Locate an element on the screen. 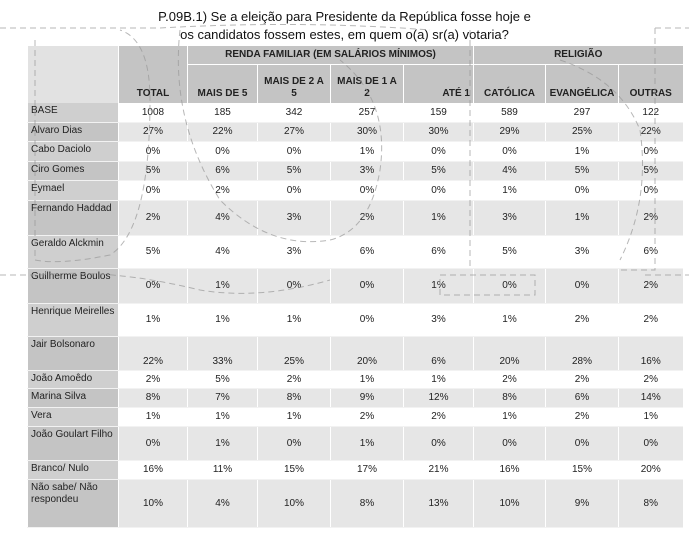 This screenshot has height=538, width=689. table-row: Geraldo Alckmin 5% 4% 3% 6% 6% 5% 3% 6% is located at coordinates (355, 252).